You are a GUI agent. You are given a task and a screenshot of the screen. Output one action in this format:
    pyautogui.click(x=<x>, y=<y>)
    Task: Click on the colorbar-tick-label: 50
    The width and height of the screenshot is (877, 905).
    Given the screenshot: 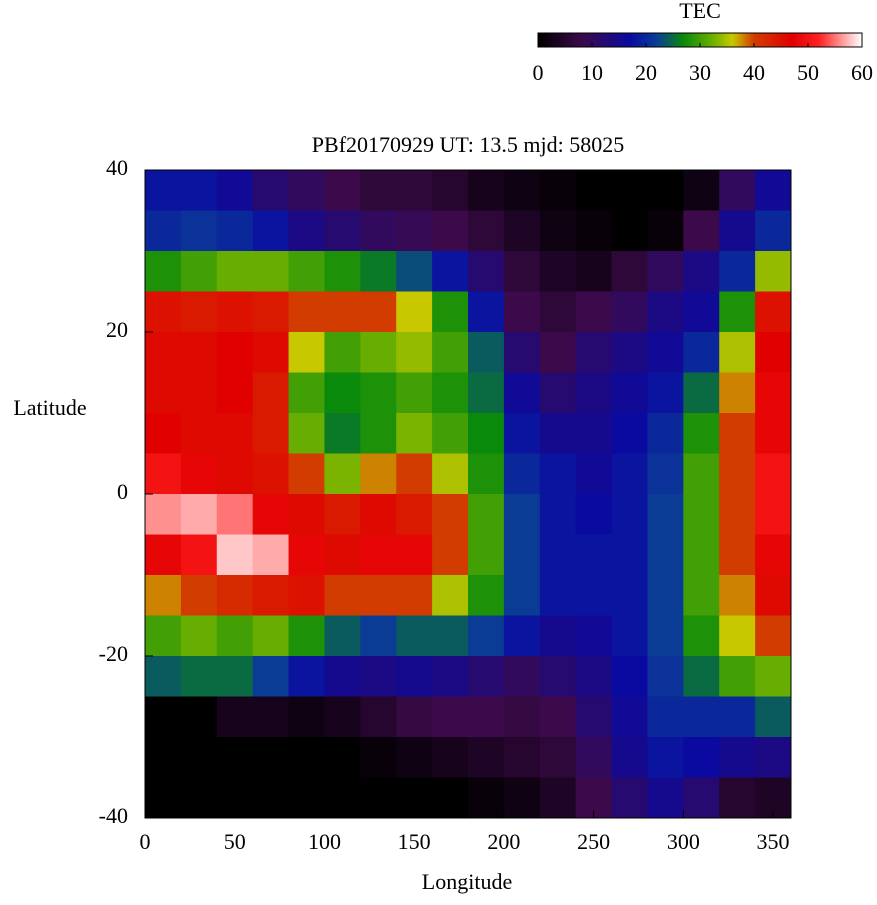 What is the action you would take?
    pyautogui.click(x=808, y=72)
    